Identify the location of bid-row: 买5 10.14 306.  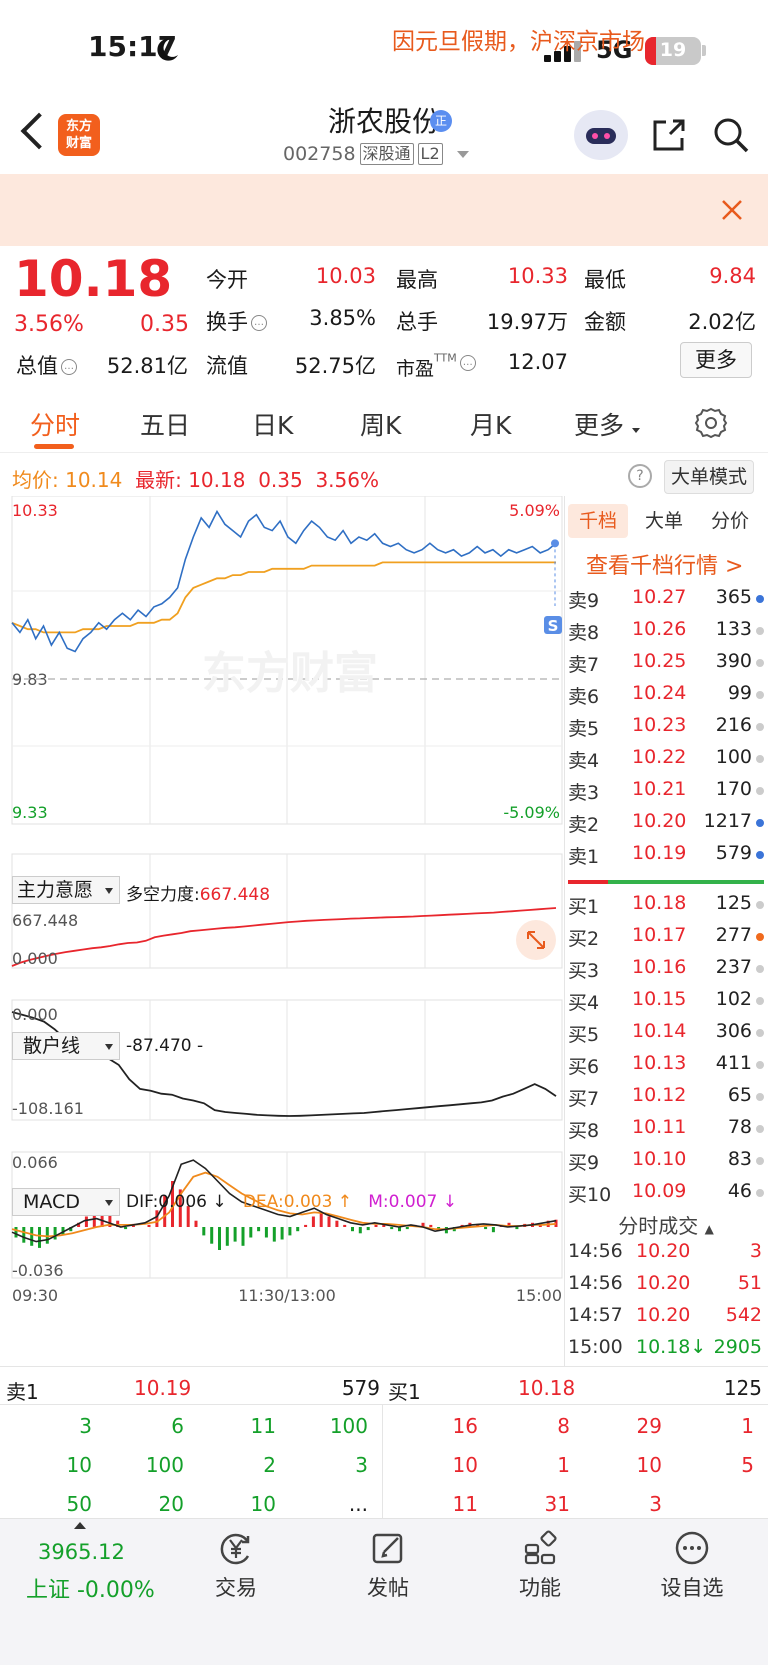
(667, 1036).